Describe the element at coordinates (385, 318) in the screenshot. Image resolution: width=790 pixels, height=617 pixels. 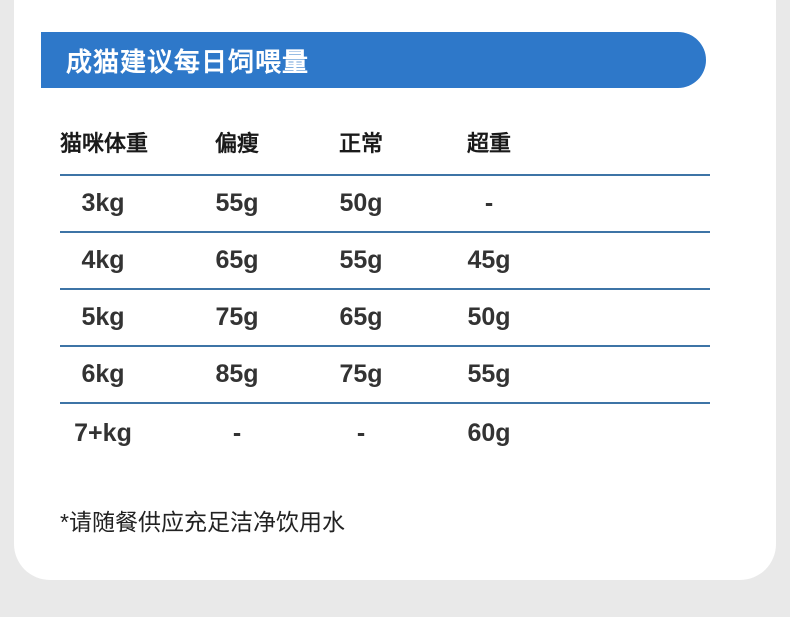
I see `table-row-5kg: 5kg 75g 65g 50g` at that location.